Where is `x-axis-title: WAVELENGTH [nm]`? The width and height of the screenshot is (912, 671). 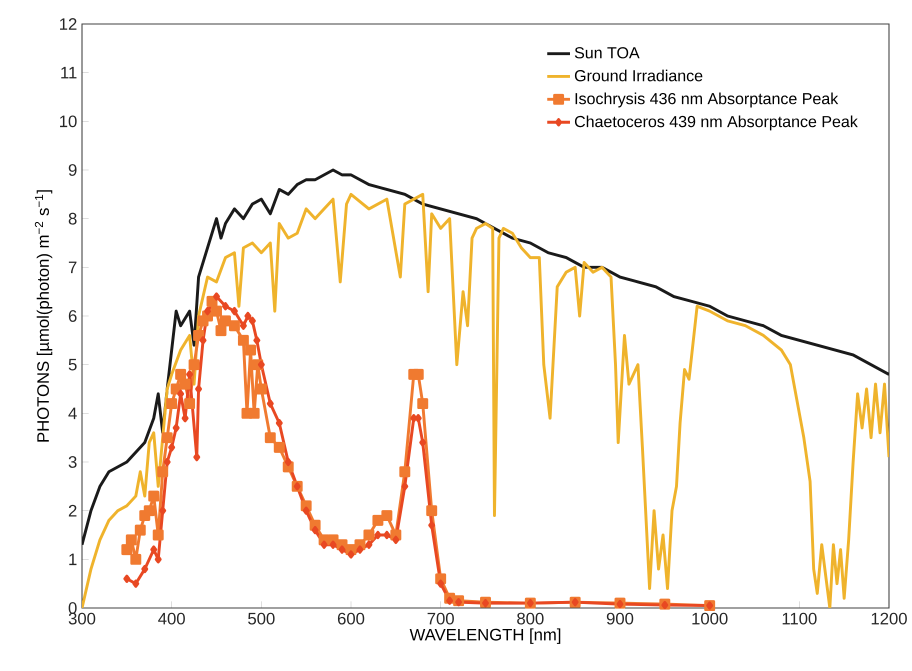 x-axis-title: WAVELENGTH [nm] is located at coordinates (485, 636).